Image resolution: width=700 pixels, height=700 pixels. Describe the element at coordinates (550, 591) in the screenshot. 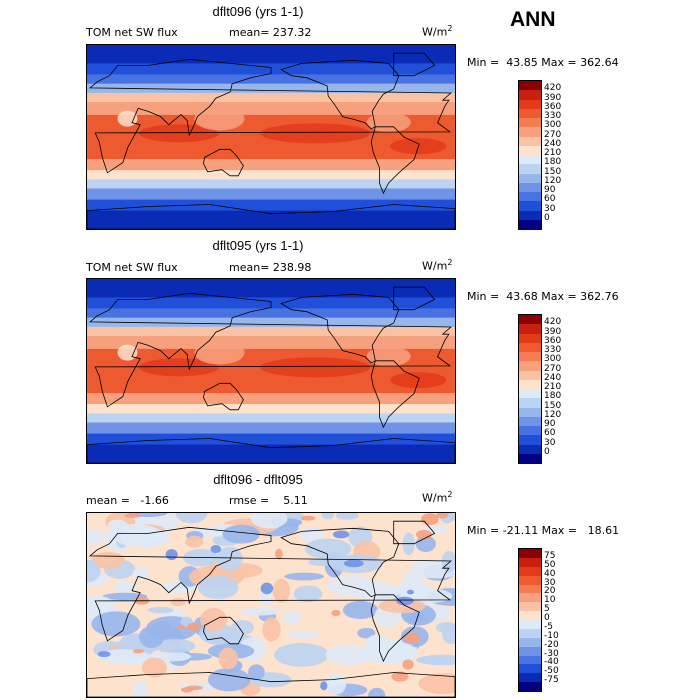

I see `colorbar-tick-label: 20` at that location.